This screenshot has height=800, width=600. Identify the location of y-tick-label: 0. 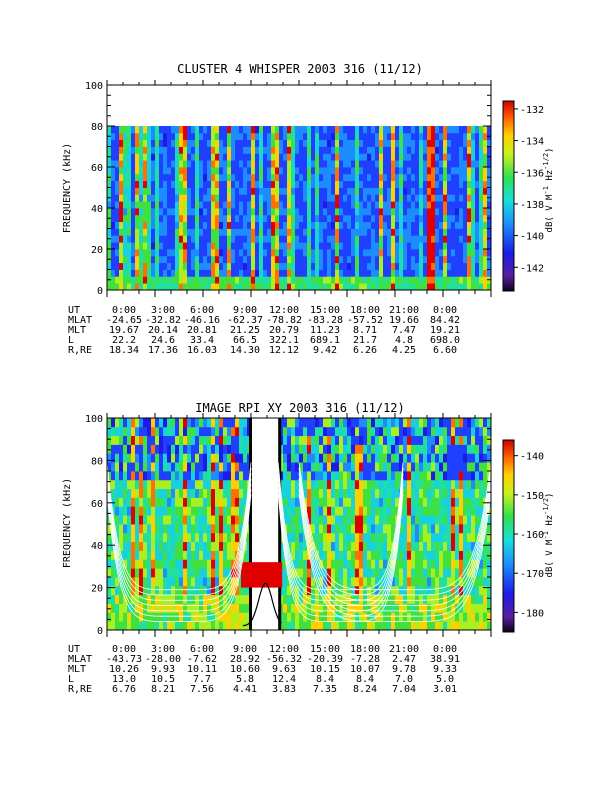
(100, 631).